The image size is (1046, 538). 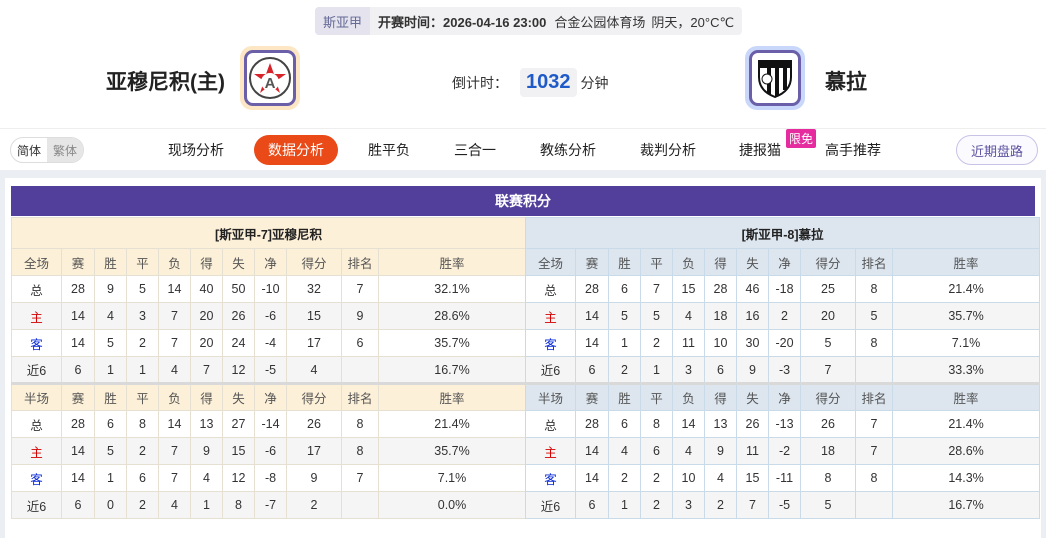 What do you see at coordinates (594, 82) in the screenshot?
I see `countdown-unit: 分钟` at bounding box center [594, 82].